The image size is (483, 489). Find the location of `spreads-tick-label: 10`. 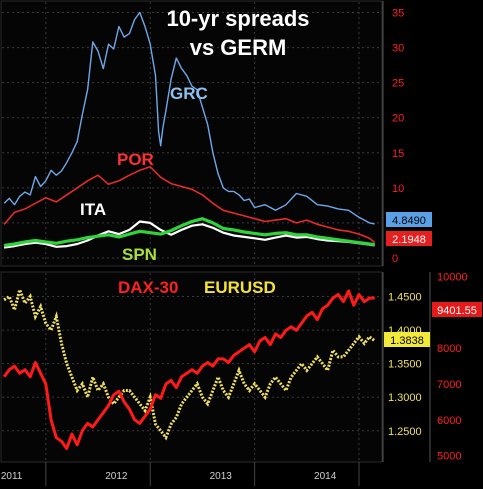

spreads-tick-label: 10 is located at coordinates (398, 189).